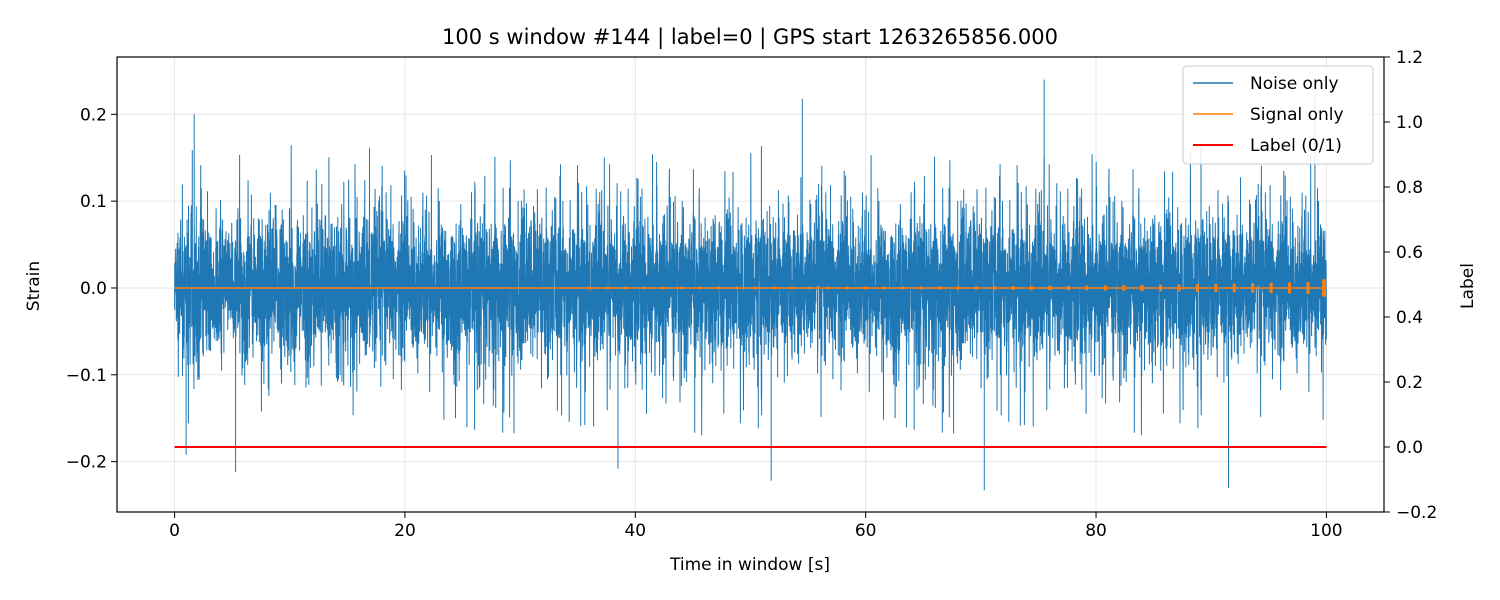  I want to click on y-tick-label: −0.2, so click(86, 463).